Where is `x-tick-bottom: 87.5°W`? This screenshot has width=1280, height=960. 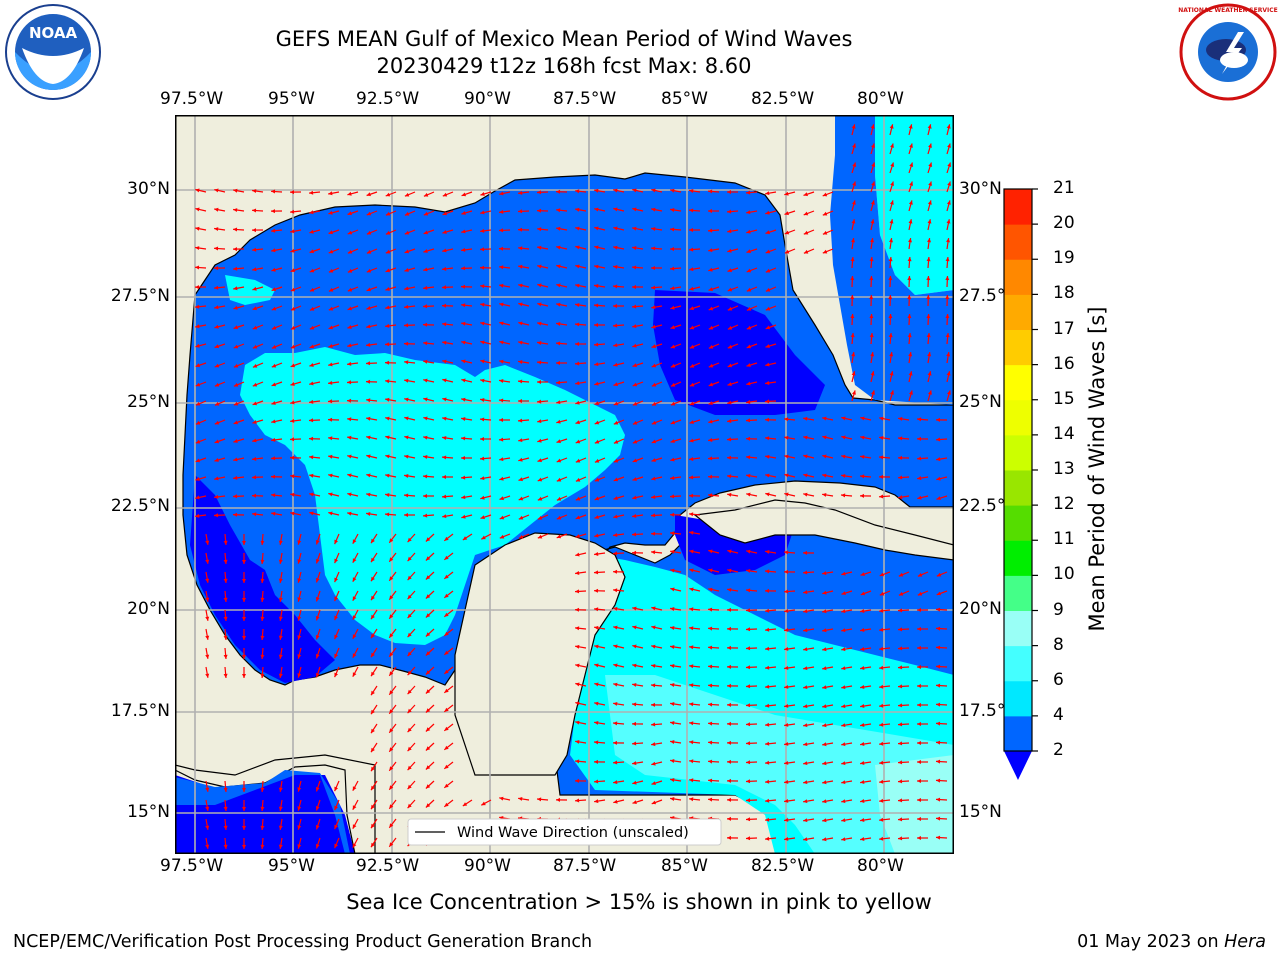 x-tick-bottom: 87.5°W is located at coordinates (585, 866).